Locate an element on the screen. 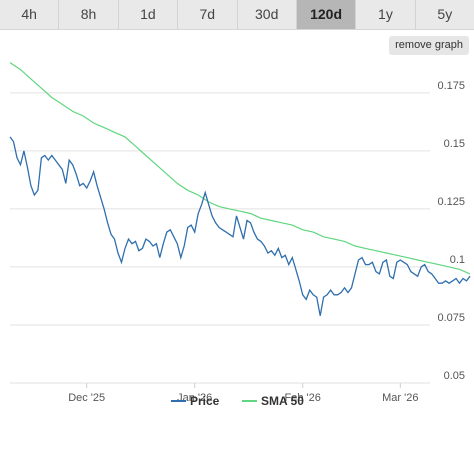 This screenshot has width=474, height=455. tab-30d: 30d is located at coordinates (267, 14).